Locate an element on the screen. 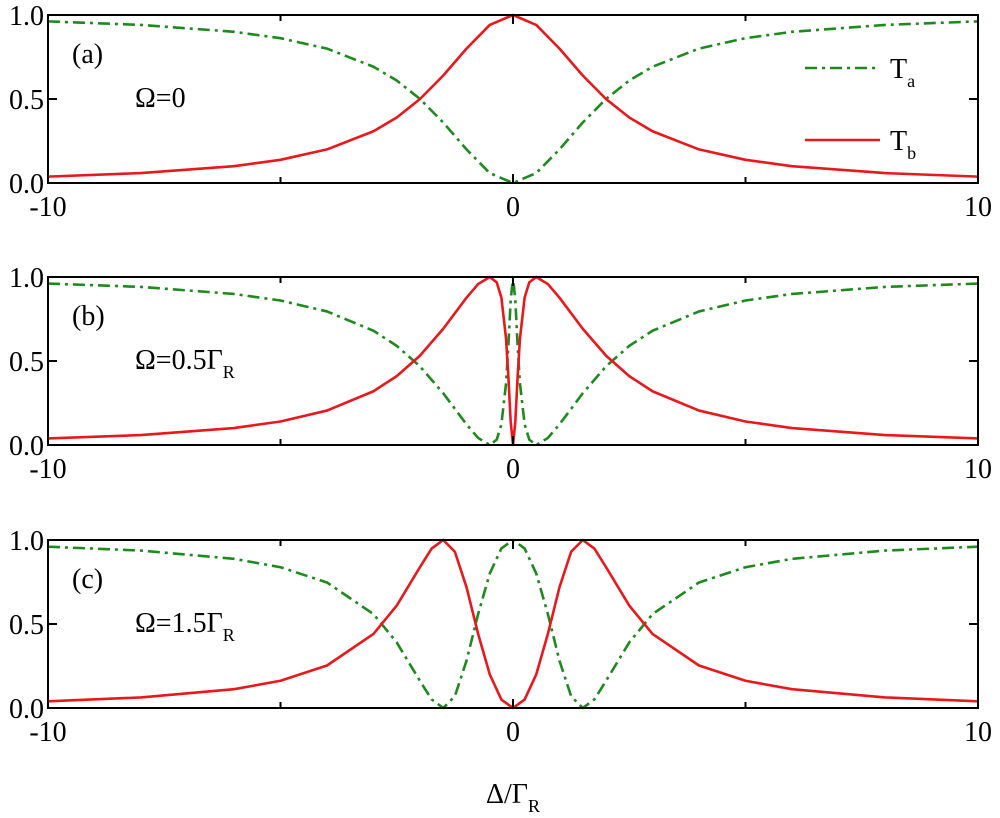  panel-label: (a) is located at coordinates (87, 54).